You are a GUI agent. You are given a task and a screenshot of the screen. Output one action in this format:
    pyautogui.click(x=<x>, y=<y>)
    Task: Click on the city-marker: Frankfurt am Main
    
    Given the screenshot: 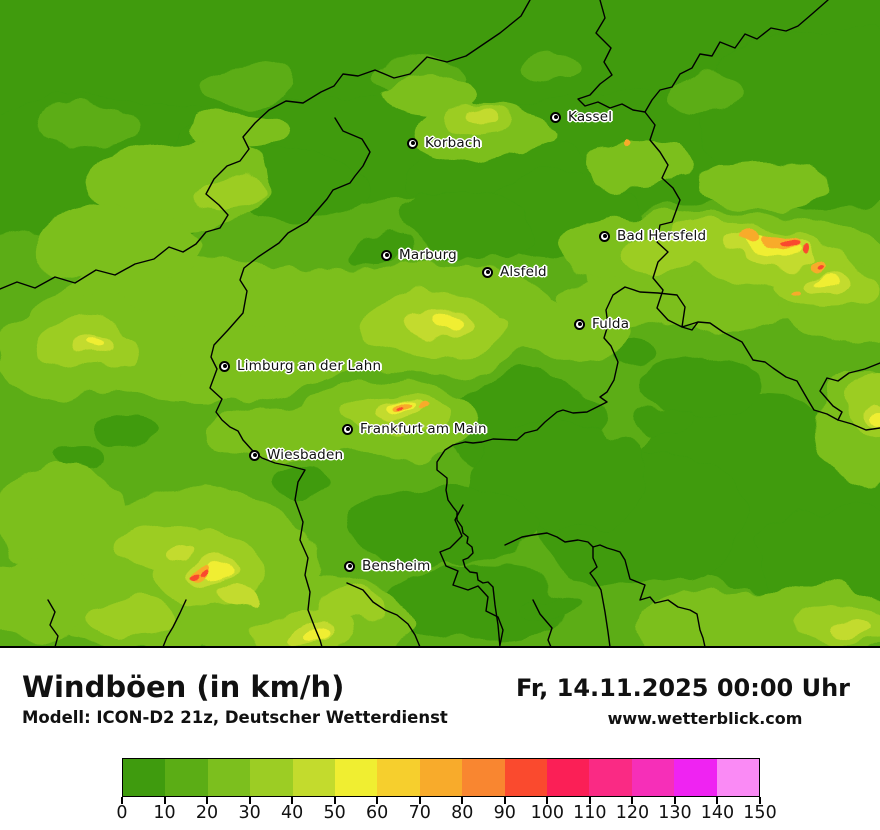 What is the action you would take?
    pyautogui.click(x=414, y=429)
    